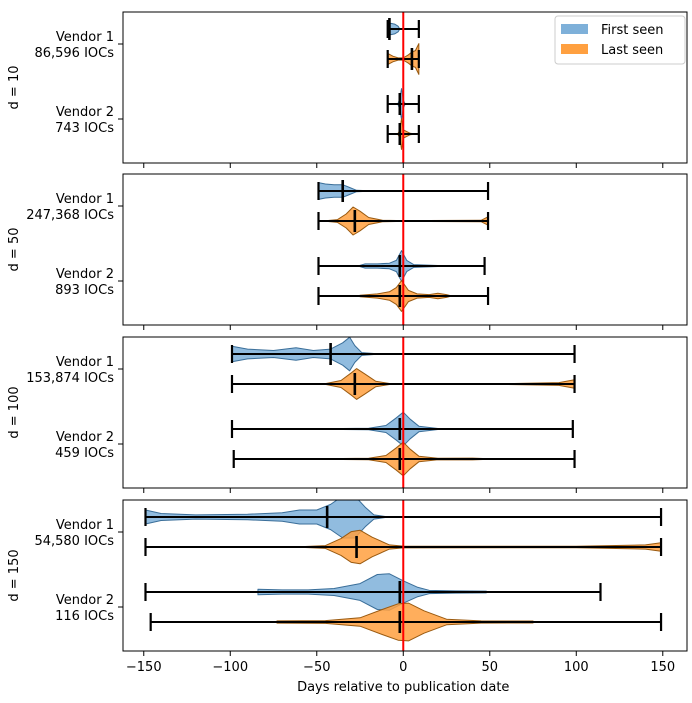  I want to click on legend-label: Last seen, so click(632, 50).